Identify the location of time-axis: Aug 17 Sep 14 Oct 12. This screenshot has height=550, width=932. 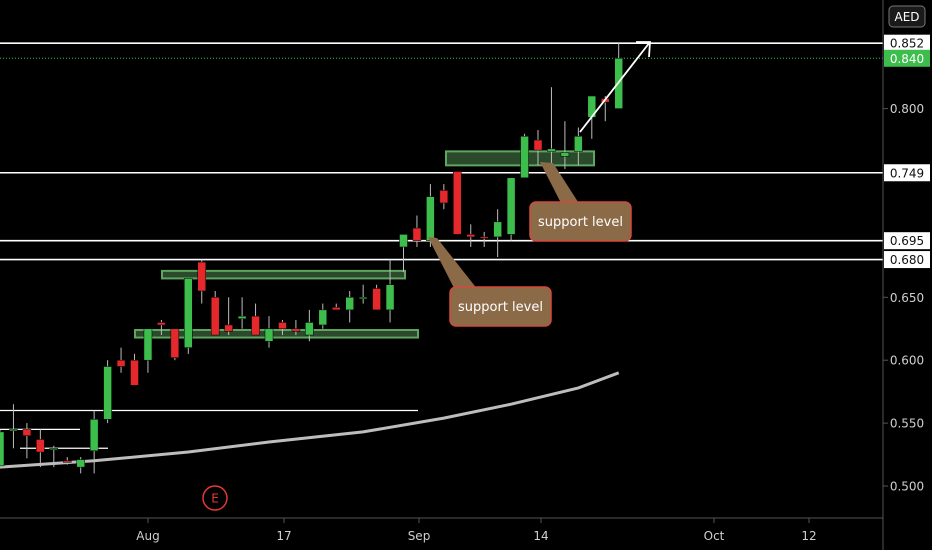
(476, 530).